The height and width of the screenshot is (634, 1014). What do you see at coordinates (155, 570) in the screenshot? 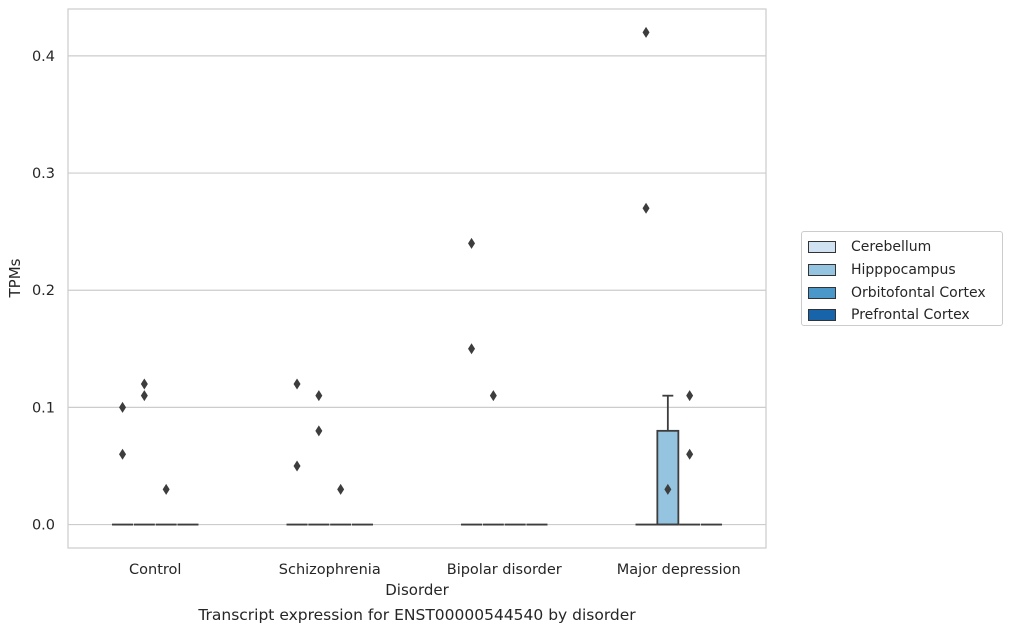
I see `x-tick-label: Control` at bounding box center [155, 570].